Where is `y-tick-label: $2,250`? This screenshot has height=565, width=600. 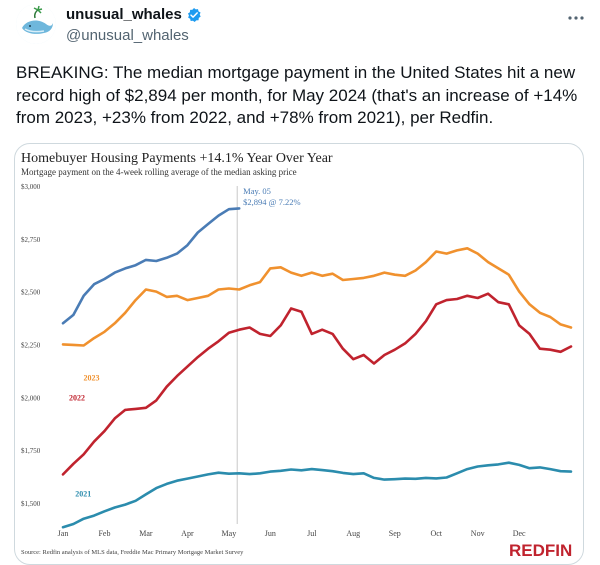
y-tick-label: $2,250 is located at coordinates (31, 345).